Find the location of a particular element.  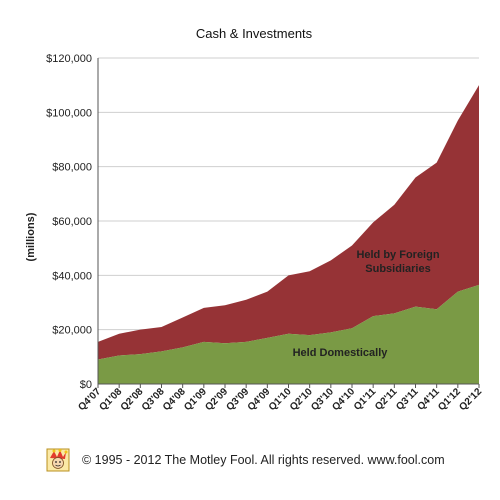

x-tick-label: Q4'08 is located at coordinates (174, 399).